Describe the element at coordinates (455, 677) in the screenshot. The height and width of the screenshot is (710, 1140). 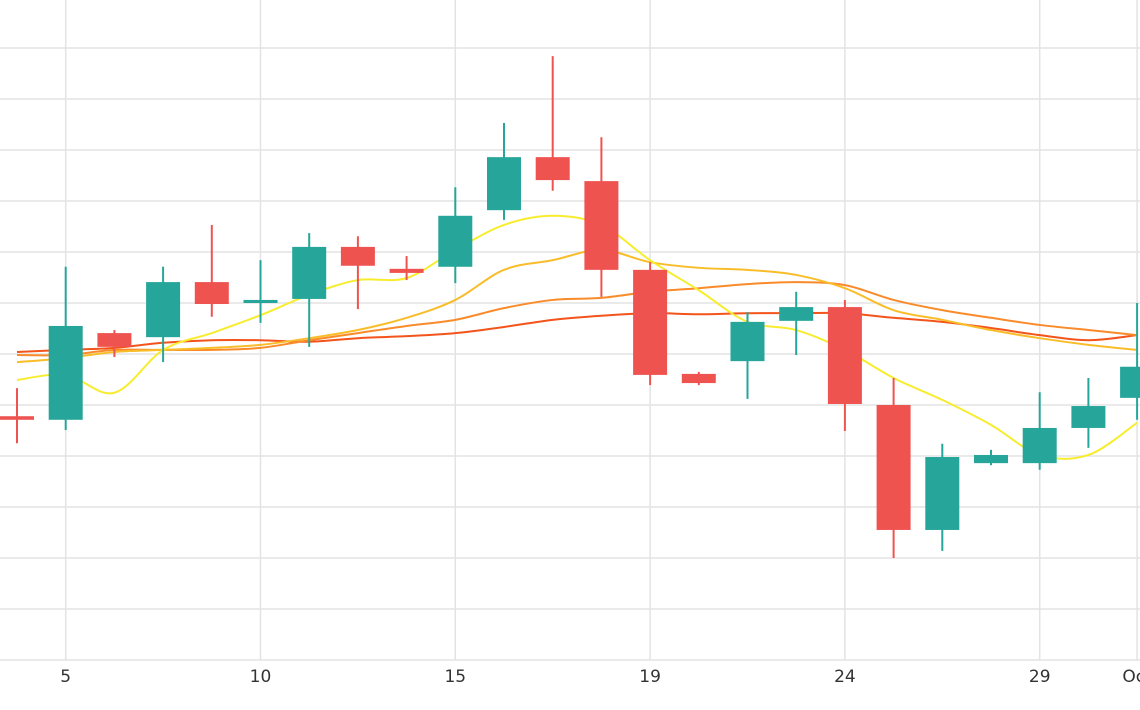
I see `x-tick-label: 15` at that location.